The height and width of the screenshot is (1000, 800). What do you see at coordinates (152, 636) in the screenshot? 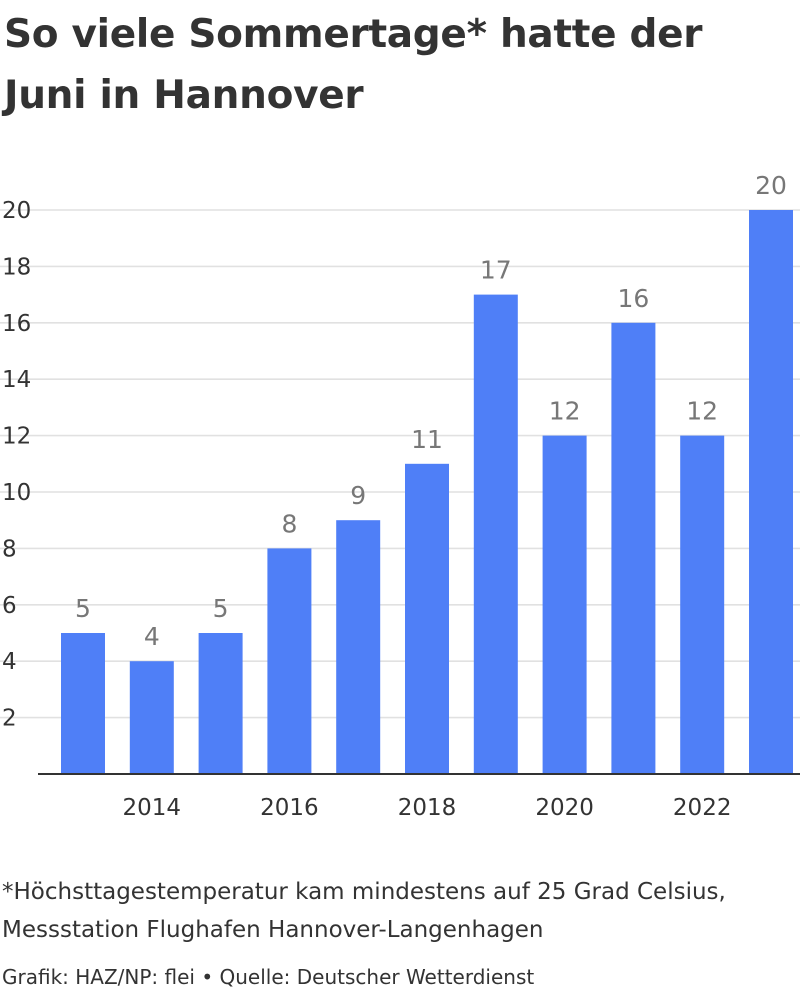
I see `data-label-2014: 4` at bounding box center [152, 636].